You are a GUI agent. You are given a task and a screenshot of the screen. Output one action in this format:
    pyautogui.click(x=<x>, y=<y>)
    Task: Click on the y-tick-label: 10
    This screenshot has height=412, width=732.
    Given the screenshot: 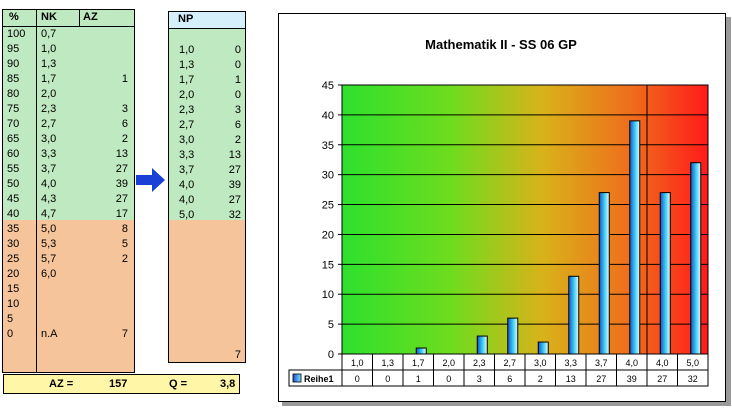 What is the action you would take?
    pyautogui.click(x=328, y=295)
    